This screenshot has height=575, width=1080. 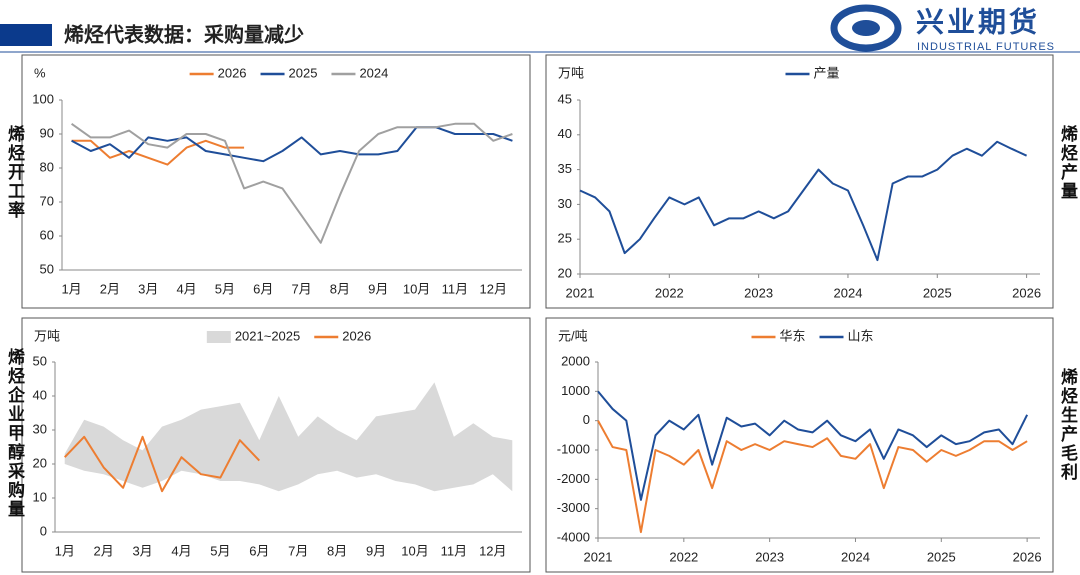 What do you see at coordinates (565, 168) in the screenshot?
I see `y-tick-label: 35` at bounding box center [565, 168].